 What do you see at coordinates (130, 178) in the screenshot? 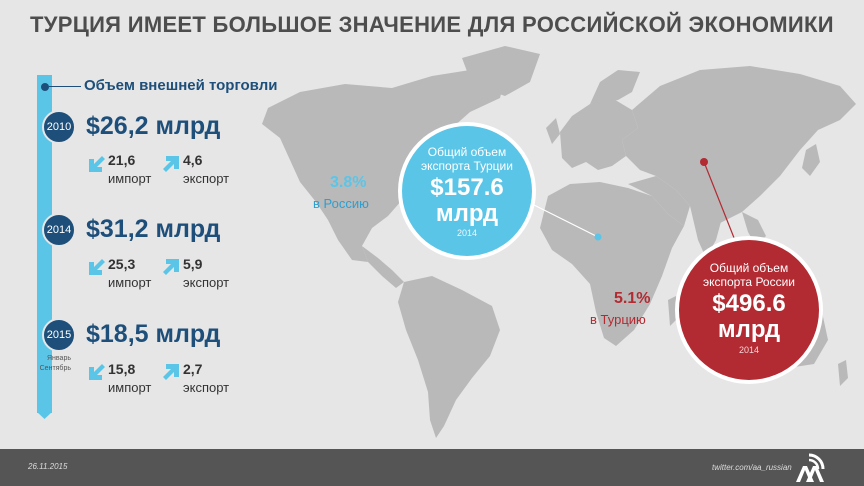
I see `import-label-2010: импорт` at bounding box center [130, 178].